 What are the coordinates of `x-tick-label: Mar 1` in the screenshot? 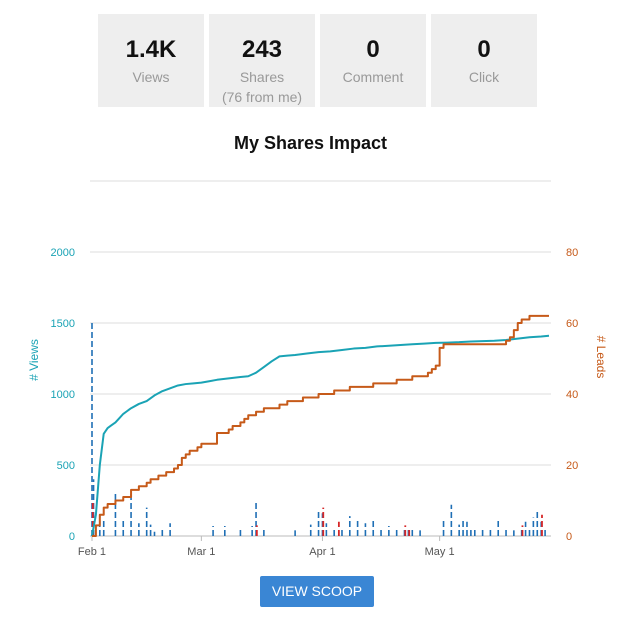 It's located at (201, 552).